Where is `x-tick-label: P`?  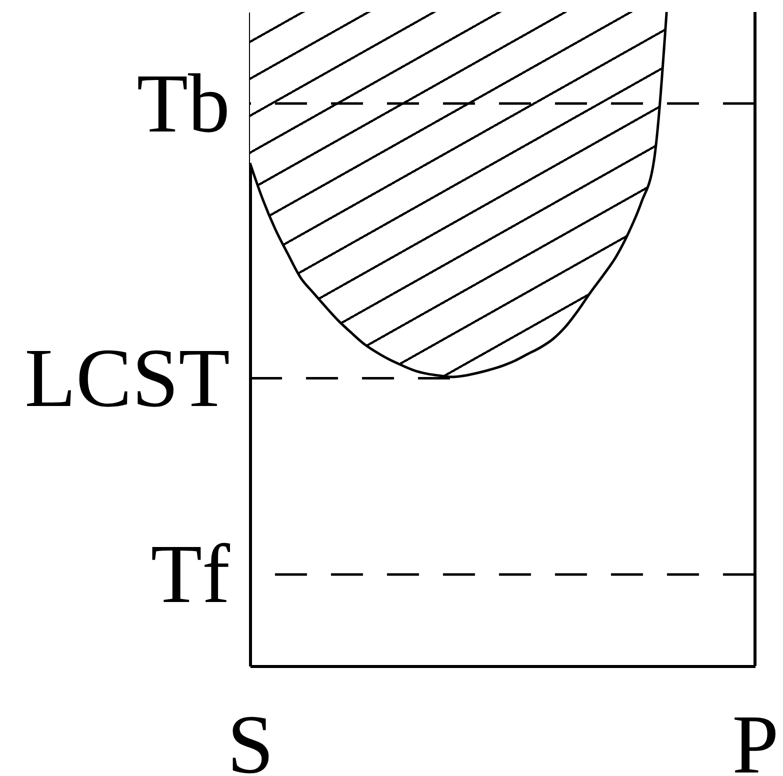 x-tick-label: P is located at coordinates (755, 737).